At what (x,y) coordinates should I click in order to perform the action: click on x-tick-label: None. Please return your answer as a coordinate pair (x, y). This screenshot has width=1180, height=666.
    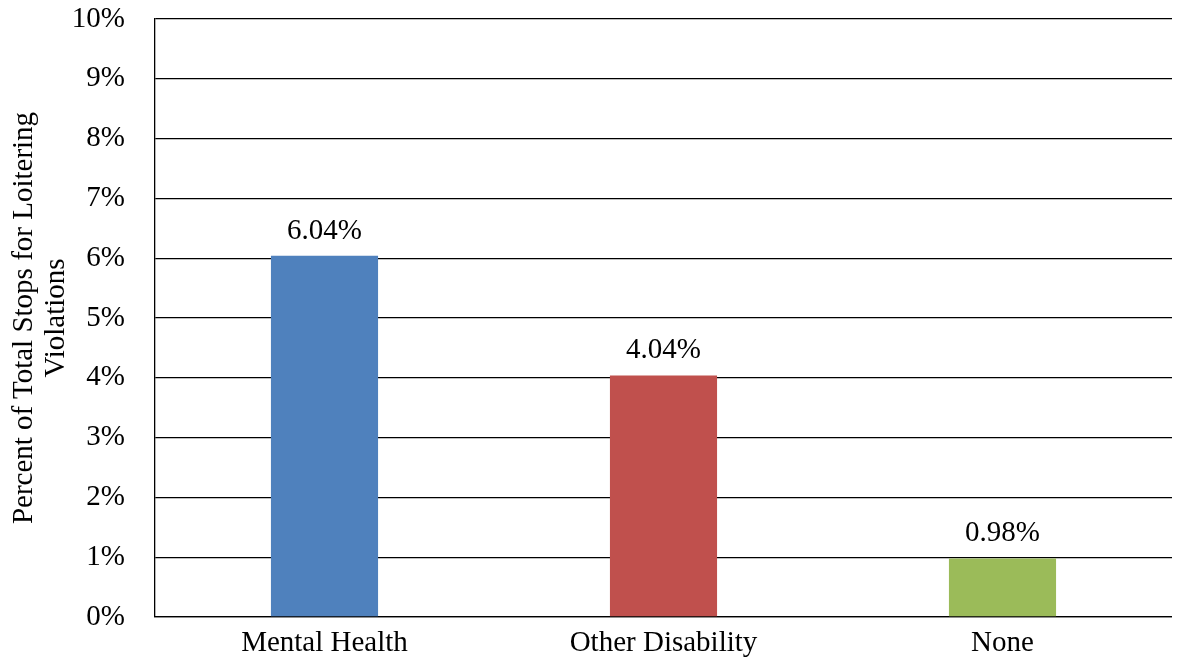
    Looking at the image, I should click on (1002, 641).